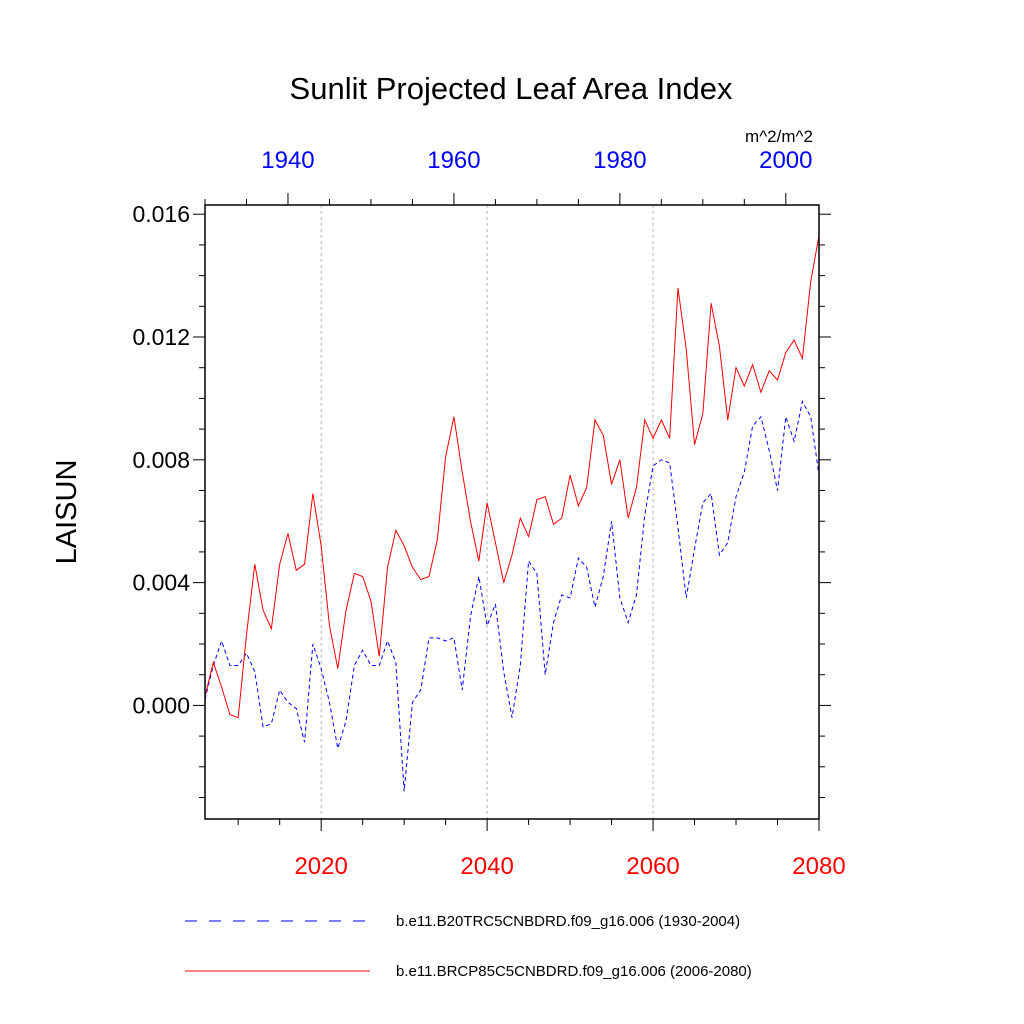  What do you see at coordinates (619, 160) in the screenshot?
I see `x-tick-label-top: 1980` at bounding box center [619, 160].